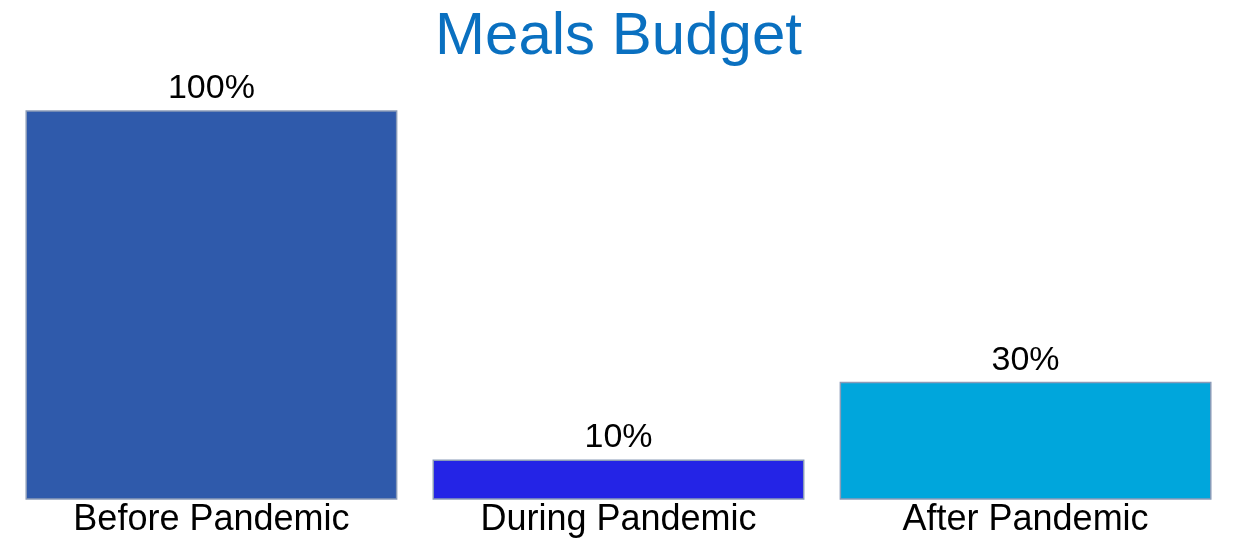 This screenshot has width=1243, height=538. What do you see at coordinates (618, 435) in the screenshot?
I see `data-label: 10%` at bounding box center [618, 435].